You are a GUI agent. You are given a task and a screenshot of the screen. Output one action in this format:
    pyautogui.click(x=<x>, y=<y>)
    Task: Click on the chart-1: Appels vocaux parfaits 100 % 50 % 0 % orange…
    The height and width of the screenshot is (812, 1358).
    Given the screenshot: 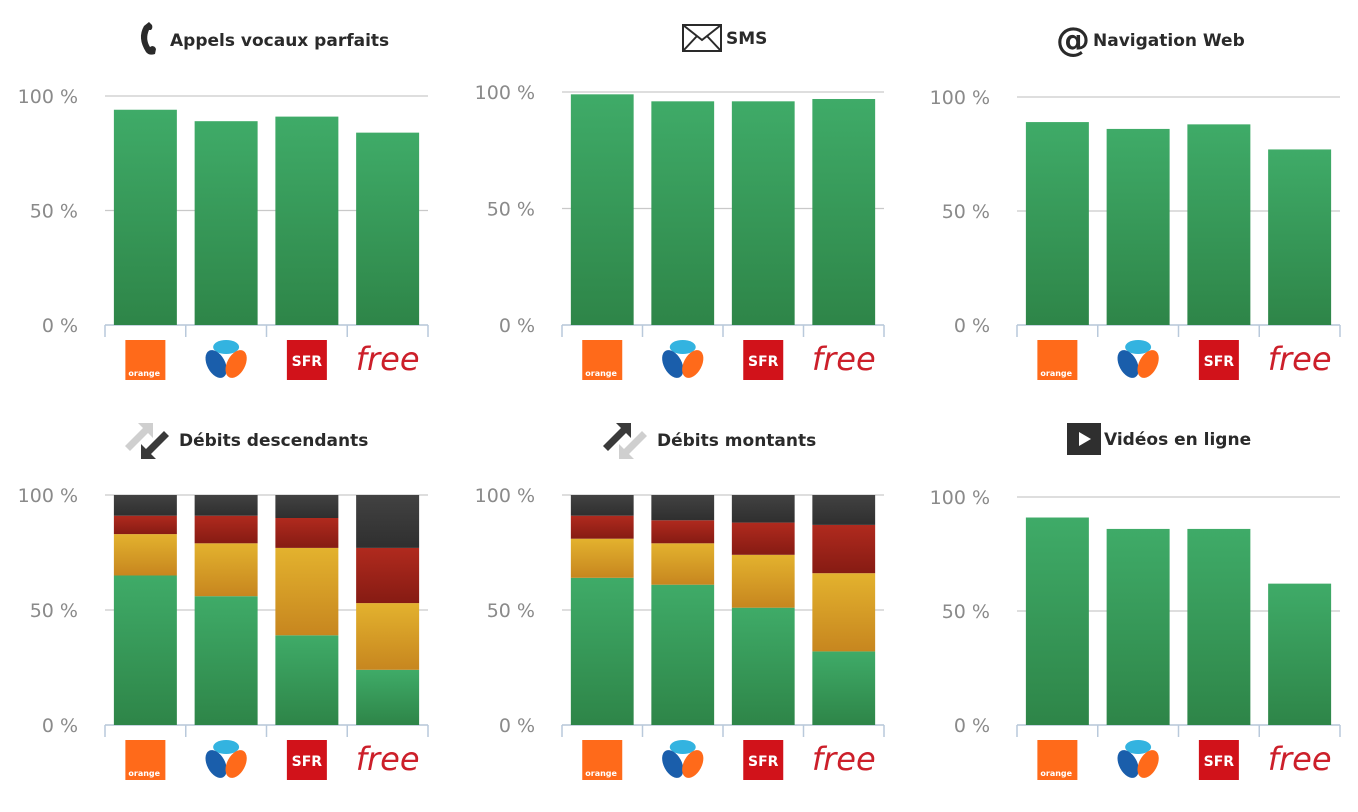 What is the action you would take?
    pyautogui.click(x=223, y=201)
    